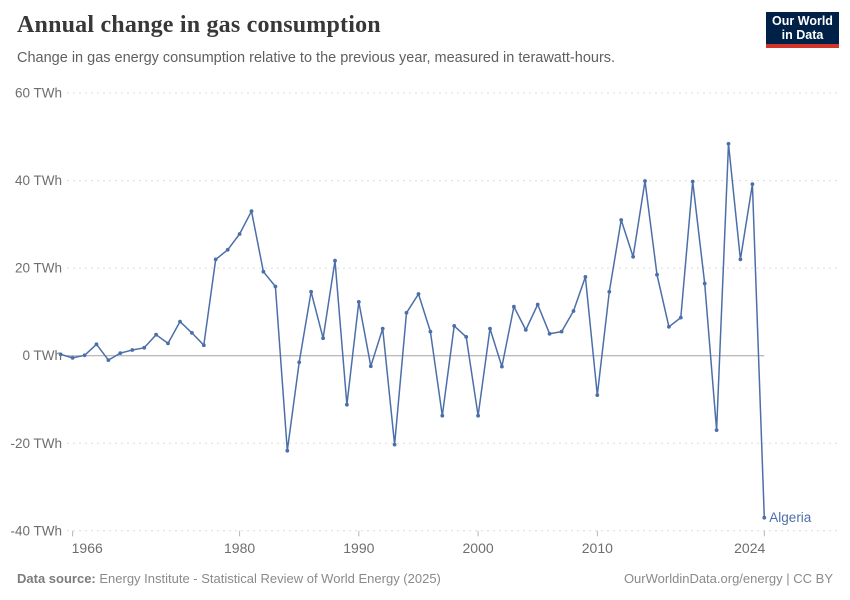  What do you see at coordinates (597, 548) in the screenshot?
I see `x-tick-label: 2010` at bounding box center [597, 548].